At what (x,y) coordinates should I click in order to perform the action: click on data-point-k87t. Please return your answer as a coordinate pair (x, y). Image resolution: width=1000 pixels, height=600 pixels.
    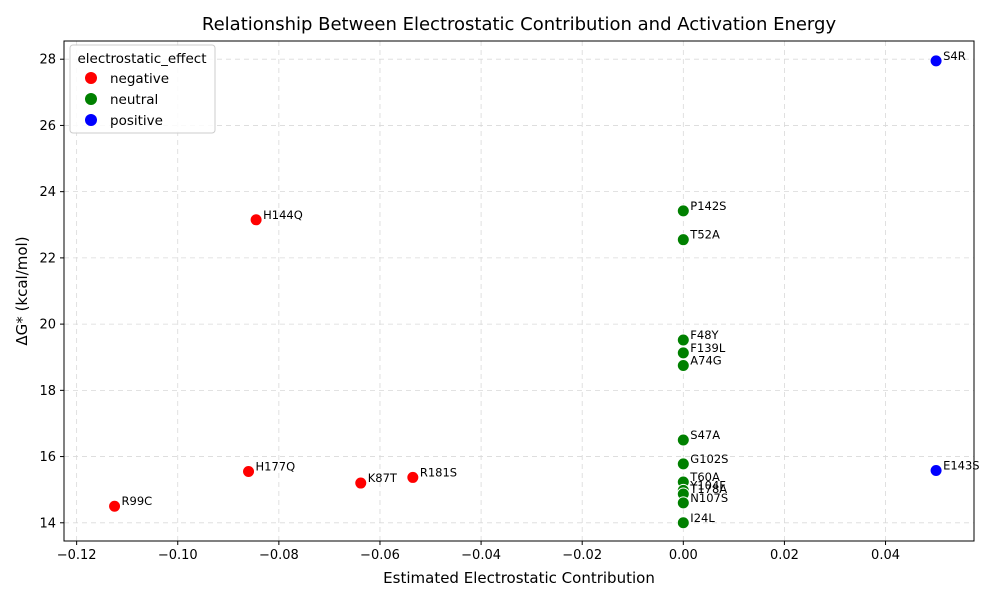
    Looking at the image, I should click on (361, 483).